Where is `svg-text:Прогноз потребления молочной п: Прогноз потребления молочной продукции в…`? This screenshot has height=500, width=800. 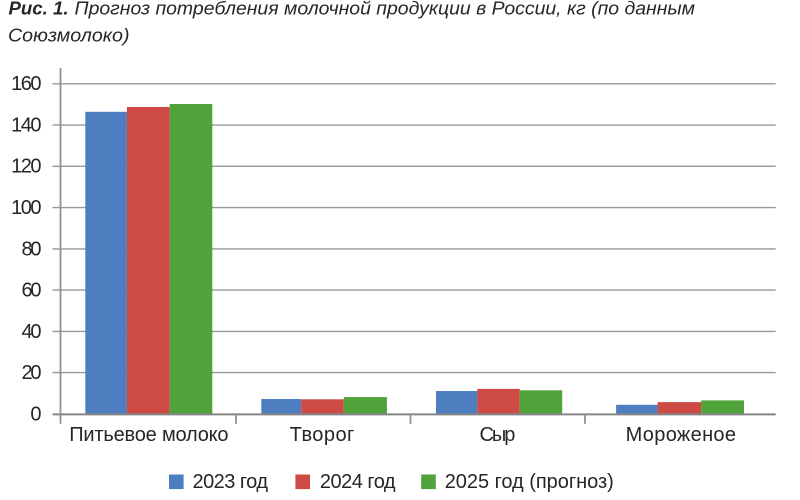 svg-text:Прогноз потребления молочной п: Прогноз потребления молочной продукции в… is located at coordinates (385, 9).